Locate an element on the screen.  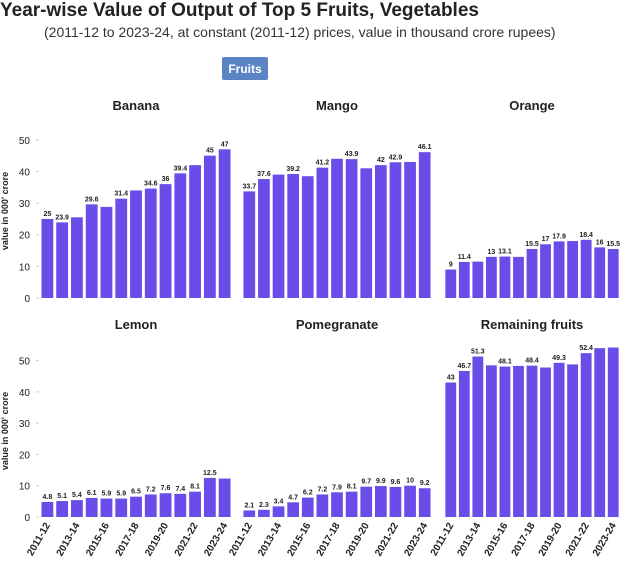
data-label: 11.4 is located at coordinates (464, 257).